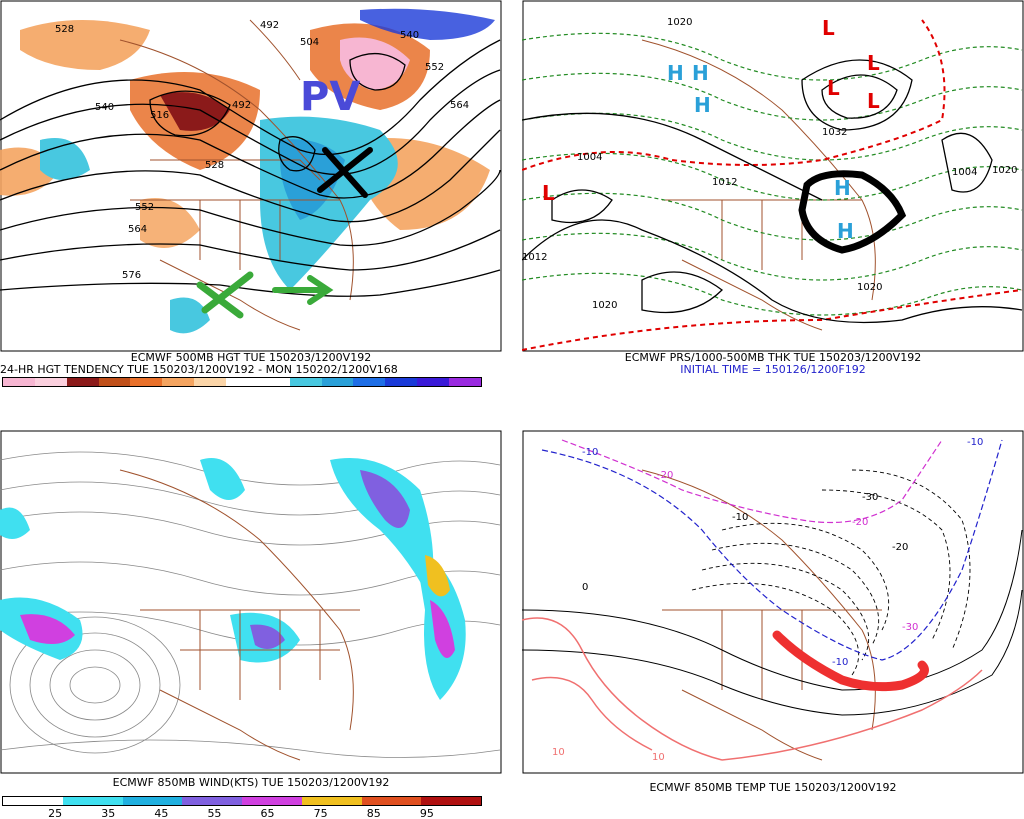 The height and width of the screenshot is (819, 1024). What do you see at coordinates (834, 132) in the screenshot?
I see `isobar-label: 1032` at bounding box center [834, 132].